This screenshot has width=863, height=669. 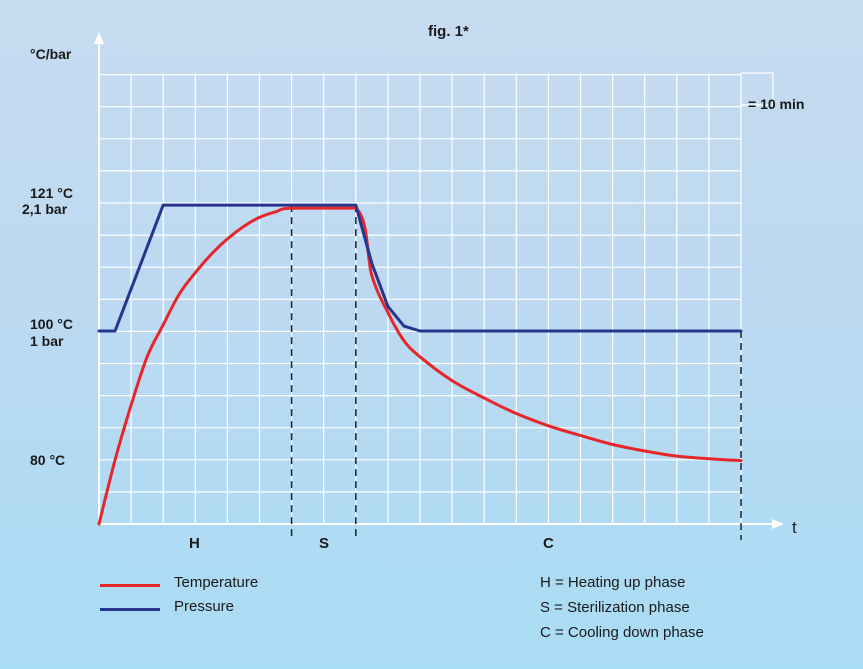 I want to click on y-tick-100-temp: 100 °C, so click(x=51, y=324).